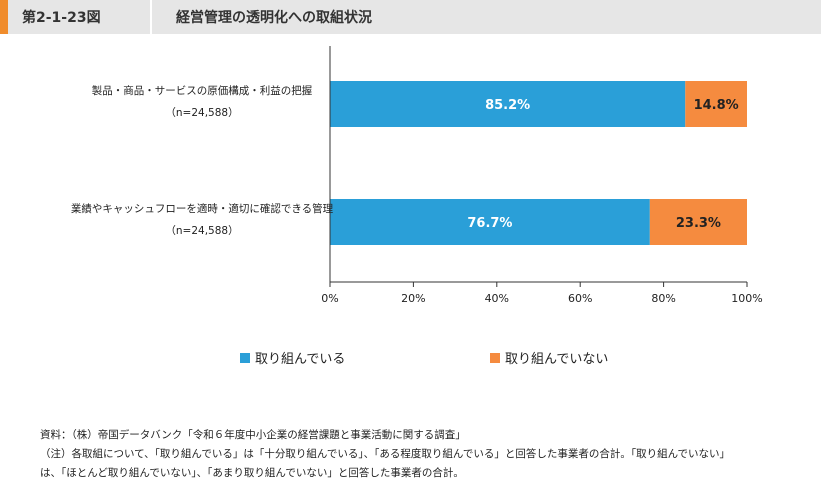 The height and width of the screenshot is (485, 821). I want to click on legend-item-not-doing: 取り組んでいない, so click(549, 357).